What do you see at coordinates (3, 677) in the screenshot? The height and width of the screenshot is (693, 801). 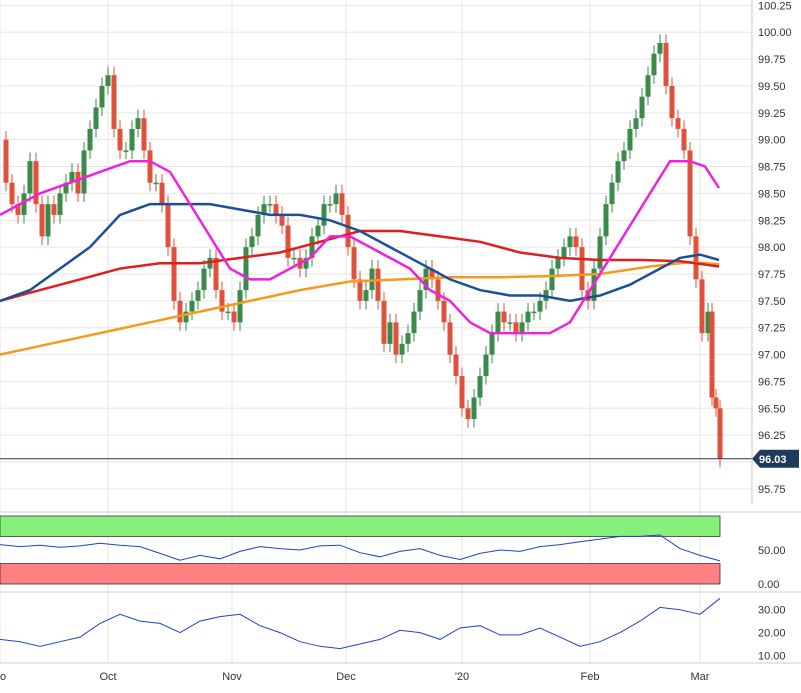 I see `x-tick: o` at bounding box center [3, 677].